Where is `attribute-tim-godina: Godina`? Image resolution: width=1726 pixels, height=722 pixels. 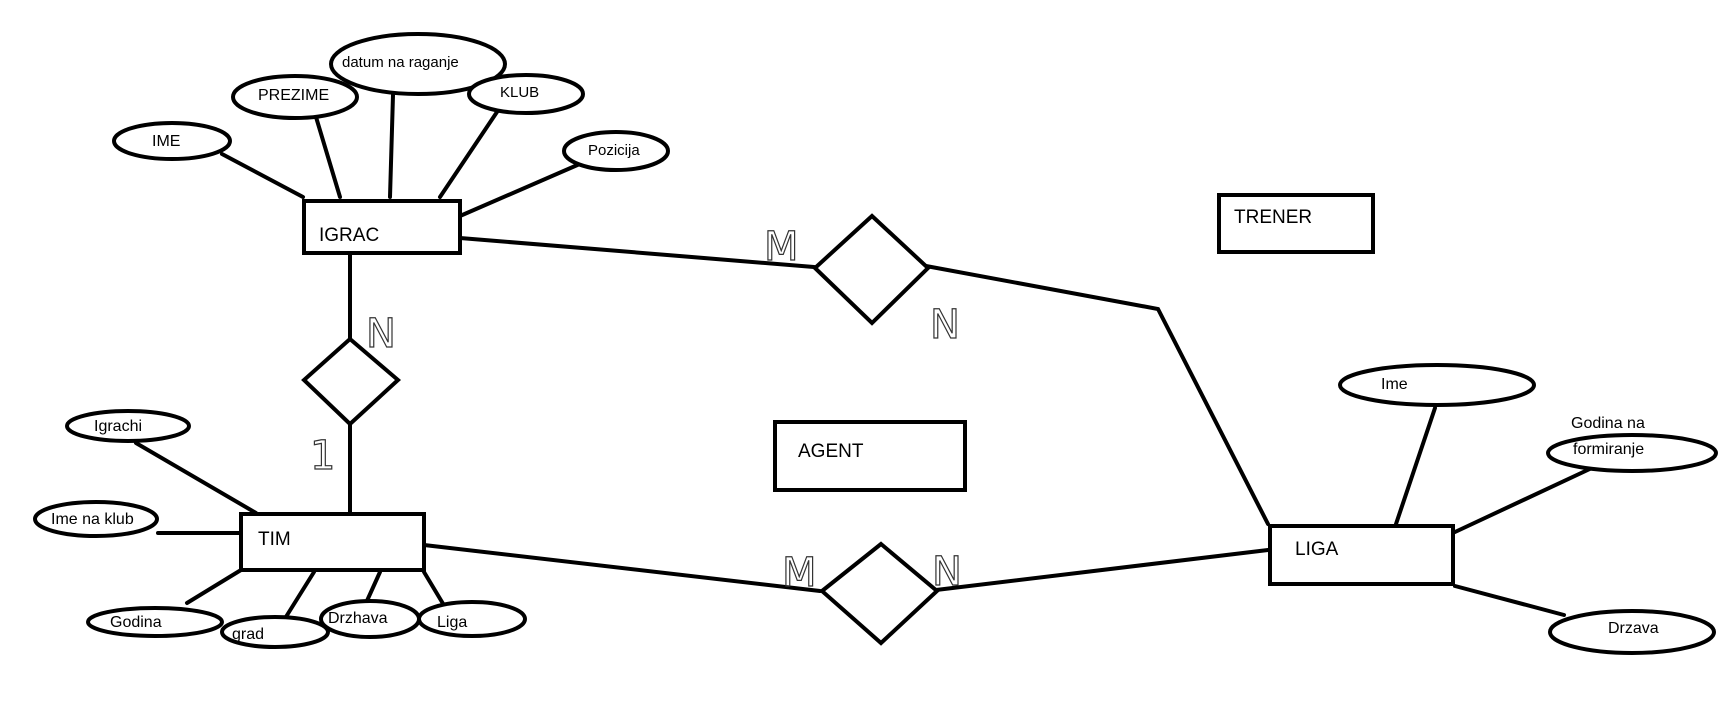 attribute-tim-godina: Godina is located at coordinates (155, 622).